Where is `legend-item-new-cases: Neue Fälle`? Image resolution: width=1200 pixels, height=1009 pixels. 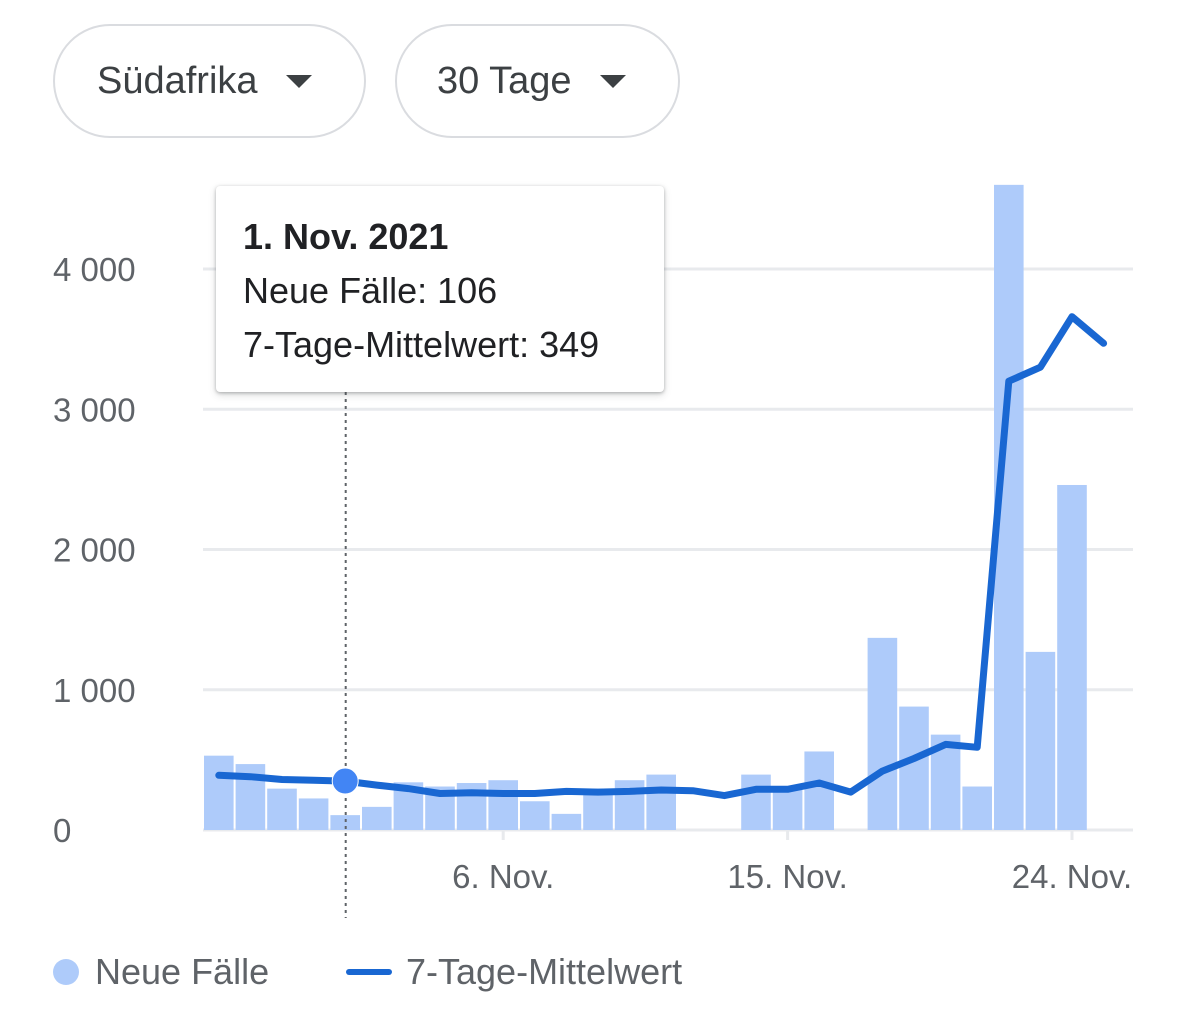
legend-item-new-cases: Neue Fälle is located at coordinates (161, 972).